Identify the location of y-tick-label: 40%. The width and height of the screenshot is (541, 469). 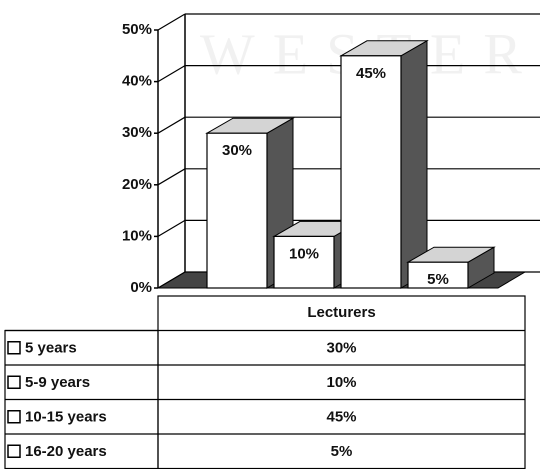
(137, 81).